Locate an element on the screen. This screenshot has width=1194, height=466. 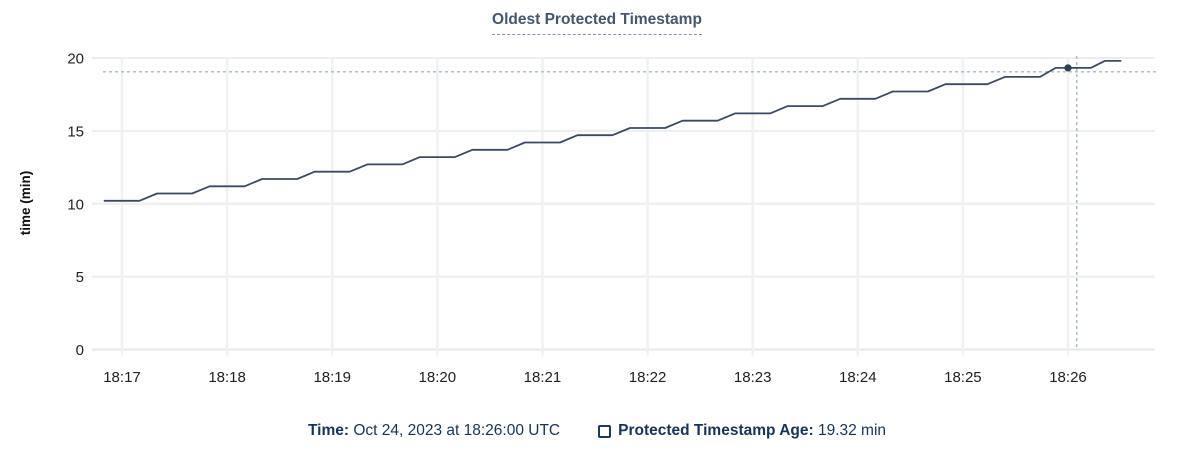
legend-time-value: Oct 24, 2023 at 18:26:00 UTC is located at coordinates (455, 430).